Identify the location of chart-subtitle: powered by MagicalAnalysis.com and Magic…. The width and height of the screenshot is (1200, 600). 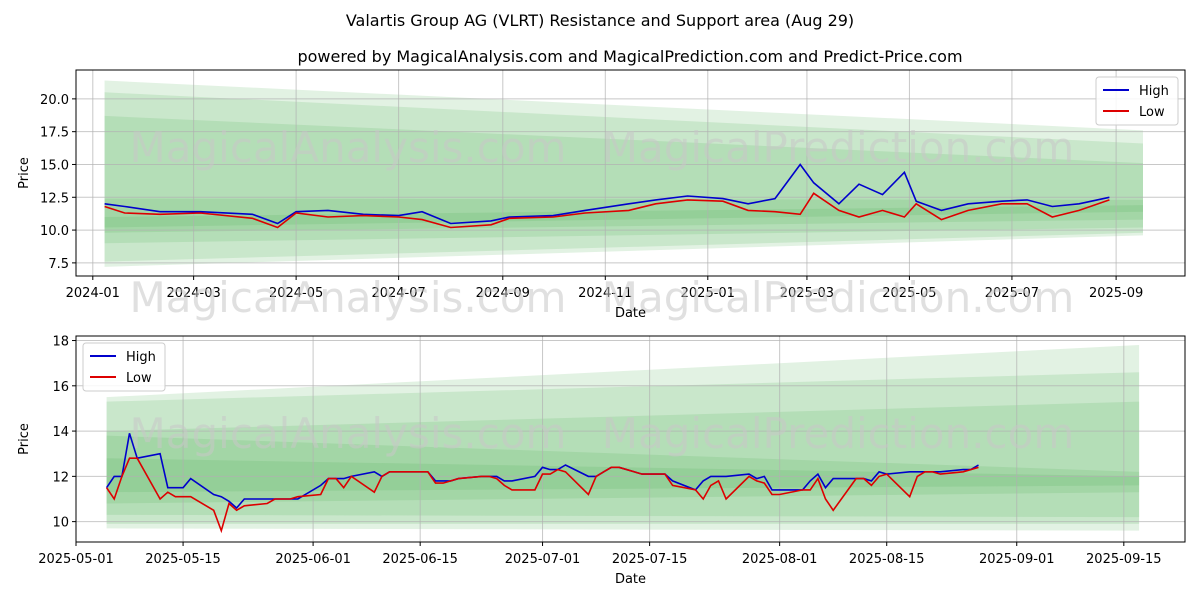
(629, 56).